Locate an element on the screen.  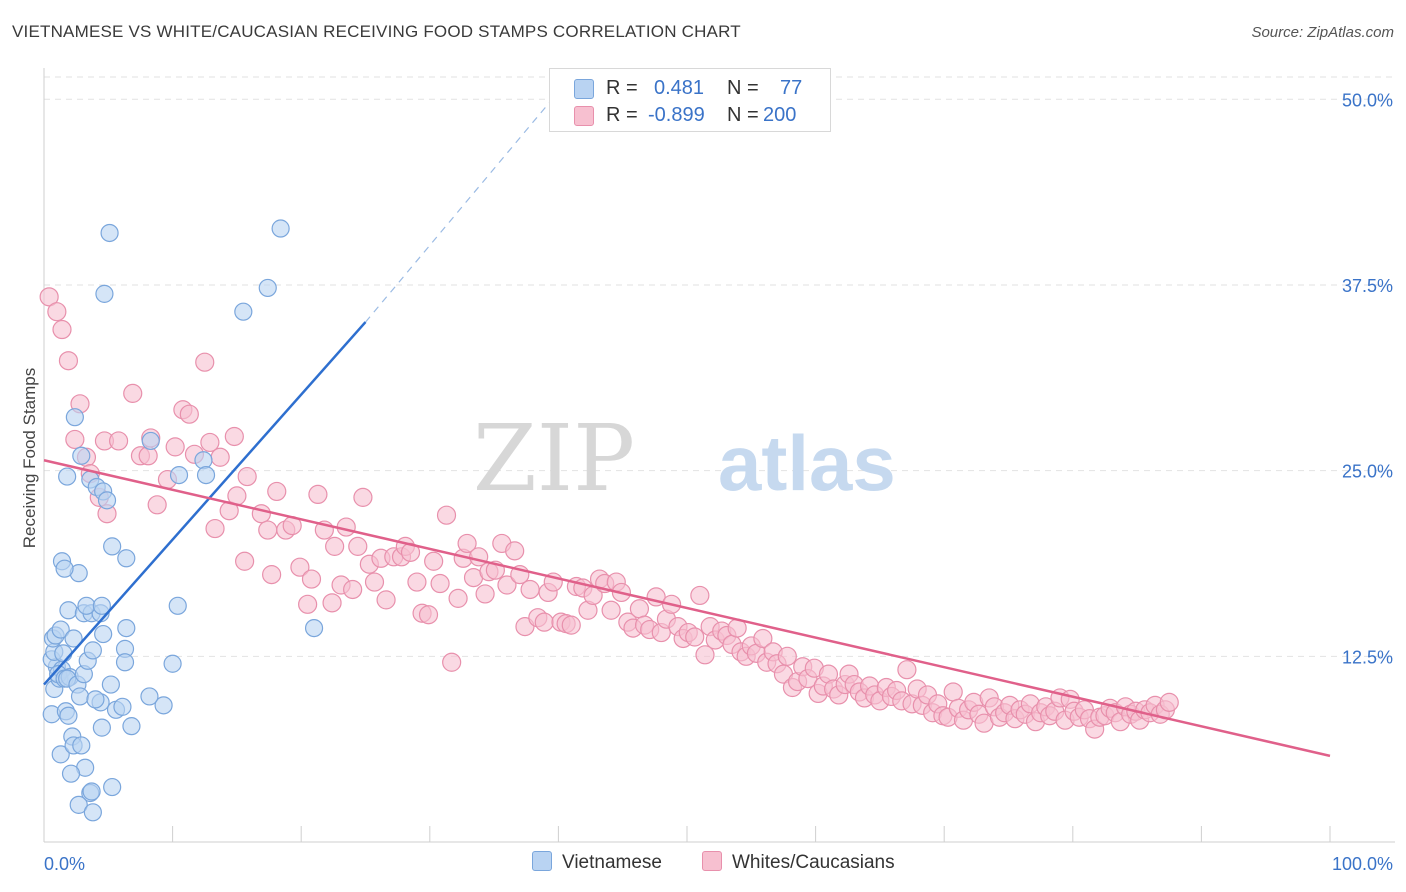
legend-swatch-whites is located at coordinates (712, 861).